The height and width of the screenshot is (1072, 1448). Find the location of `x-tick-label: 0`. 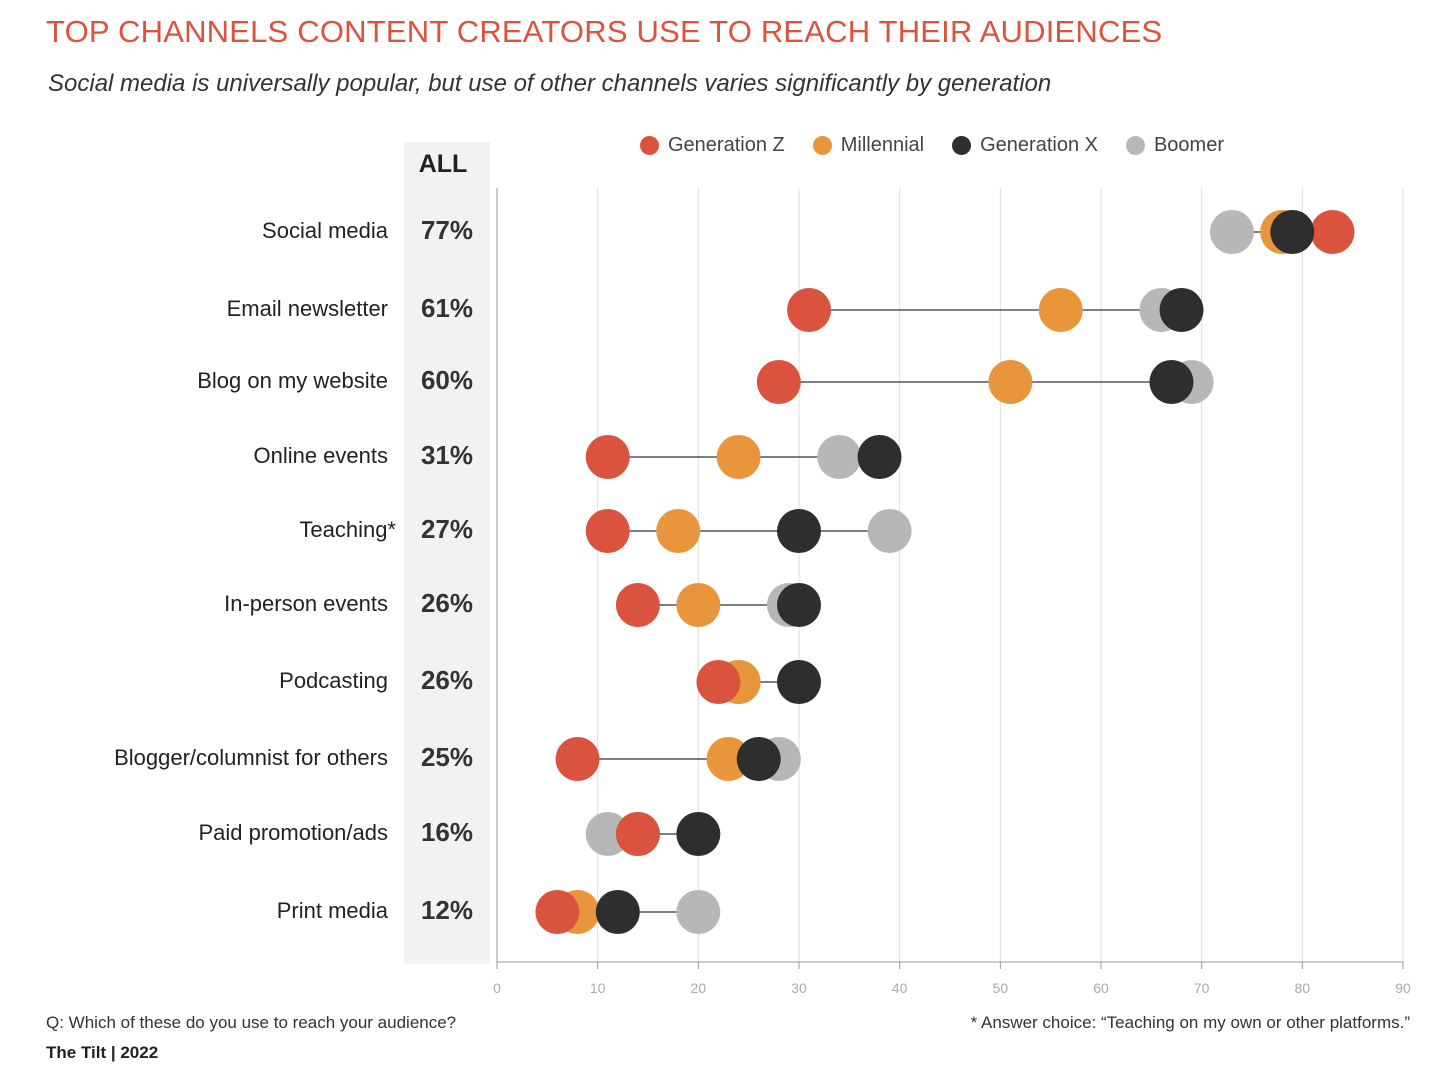

x-tick-label: 0 is located at coordinates (497, 988).